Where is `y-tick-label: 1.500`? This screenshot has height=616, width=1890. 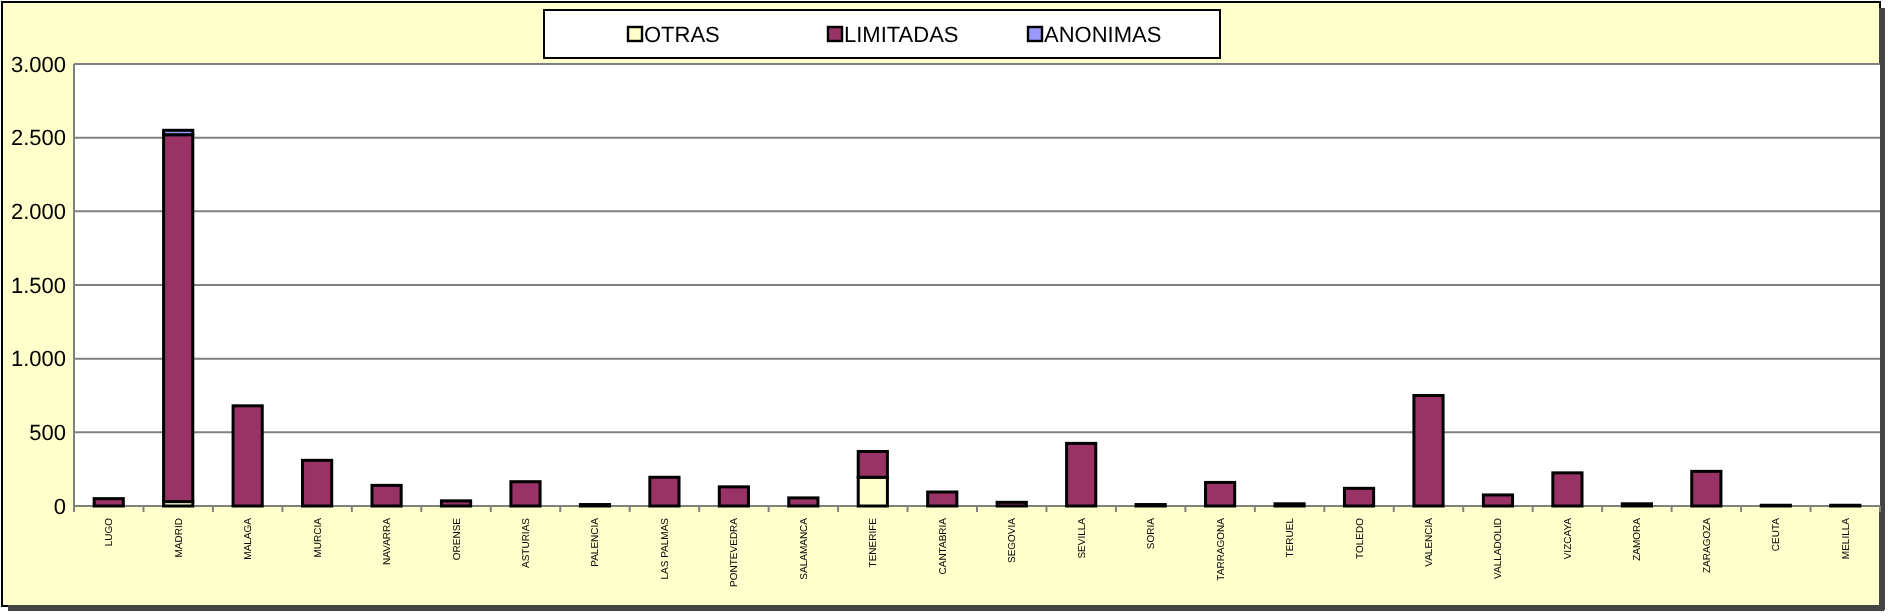
y-tick-label: 1.500 is located at coordinates (38, 286).